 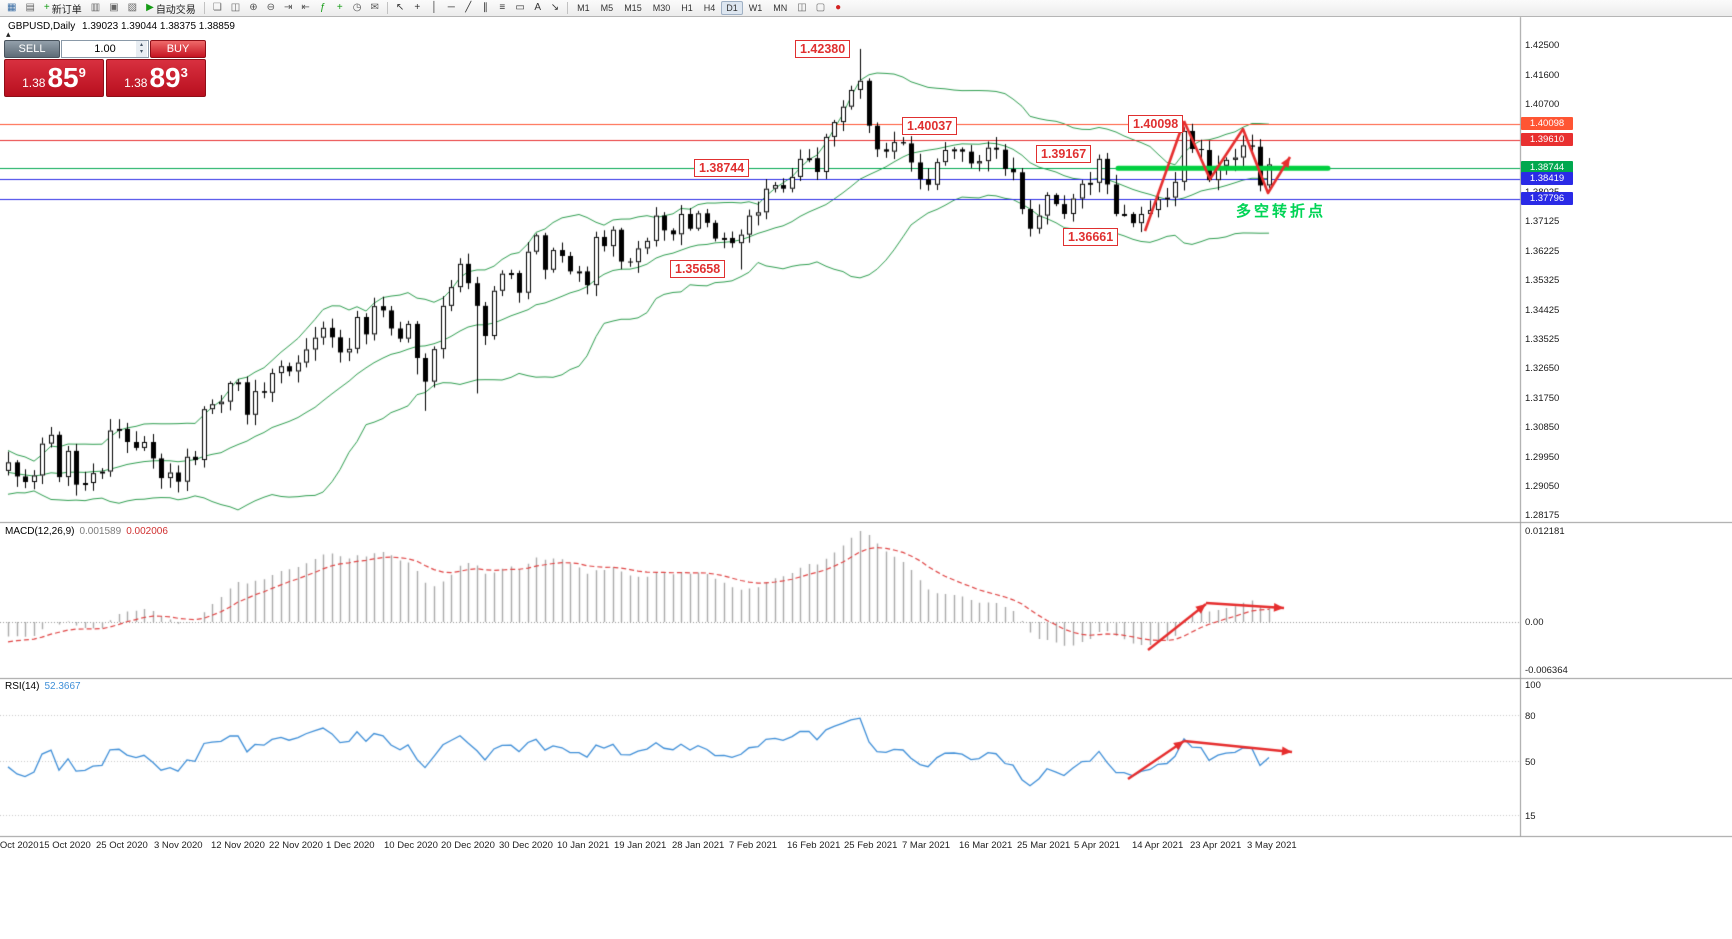 What do you see at coordinates (1064, 154) in the screenshot?
I see `price-callout-1.39167: 1.39167` at bounding box center [1064, 154].